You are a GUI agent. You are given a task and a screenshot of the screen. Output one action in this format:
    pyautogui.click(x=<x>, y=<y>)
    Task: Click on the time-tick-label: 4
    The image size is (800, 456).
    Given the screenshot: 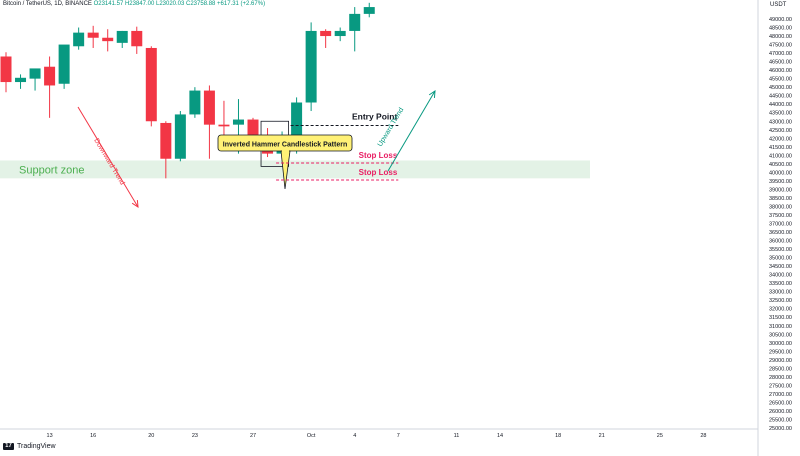 What is the action you would take?
    pyautogui.click(x=354, y=436)
    